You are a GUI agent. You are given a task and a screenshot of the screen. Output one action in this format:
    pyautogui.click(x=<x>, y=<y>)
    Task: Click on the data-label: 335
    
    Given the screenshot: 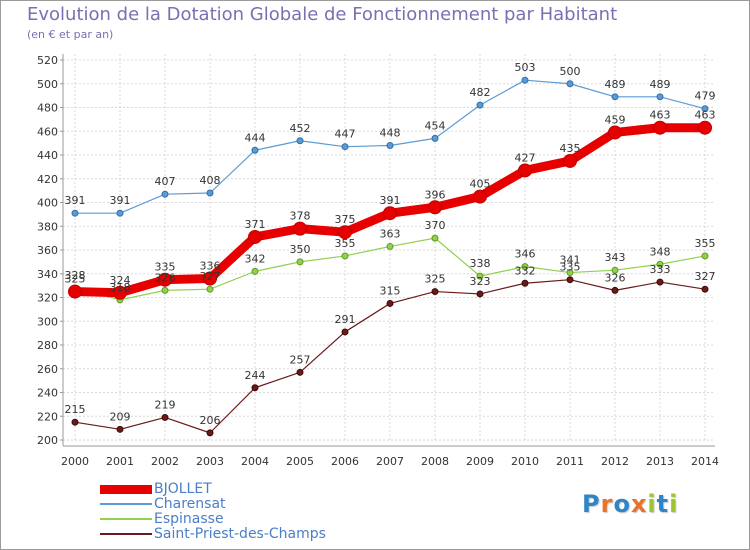 What is the action you would take?
    pyautogui.click(x=165, y=267)
    